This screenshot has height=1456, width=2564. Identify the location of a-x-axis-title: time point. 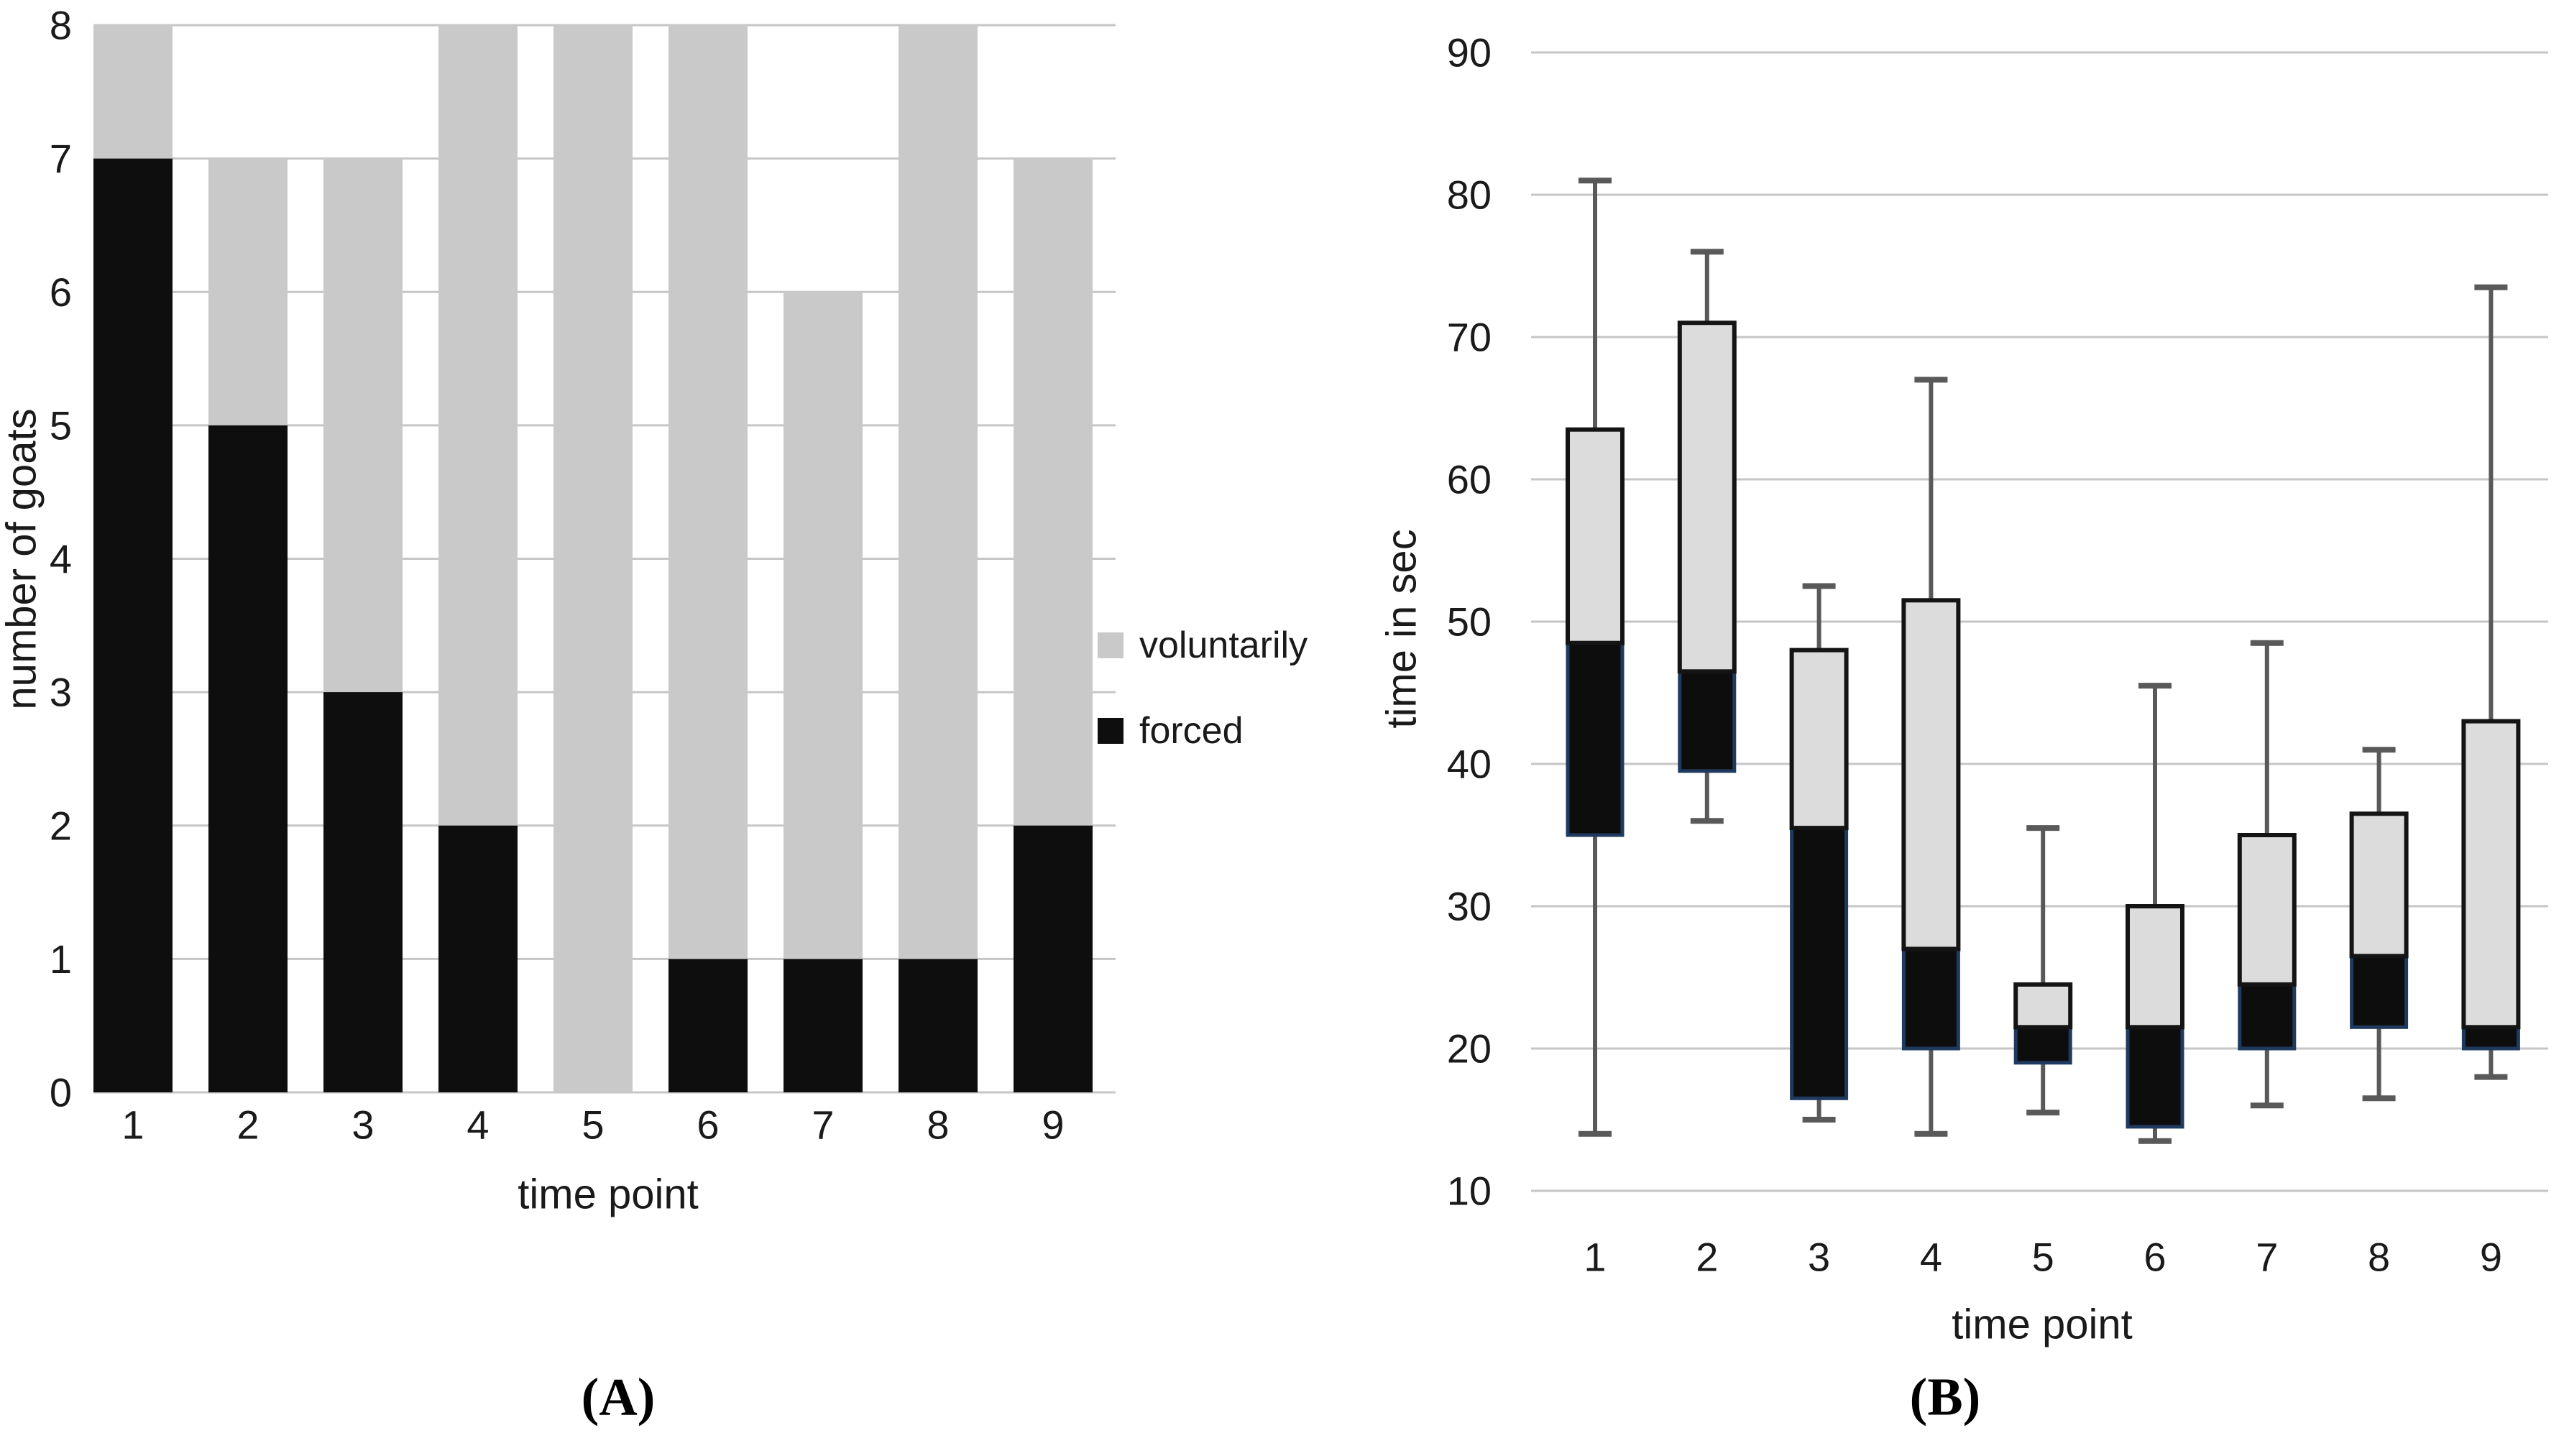
(608, 1194).